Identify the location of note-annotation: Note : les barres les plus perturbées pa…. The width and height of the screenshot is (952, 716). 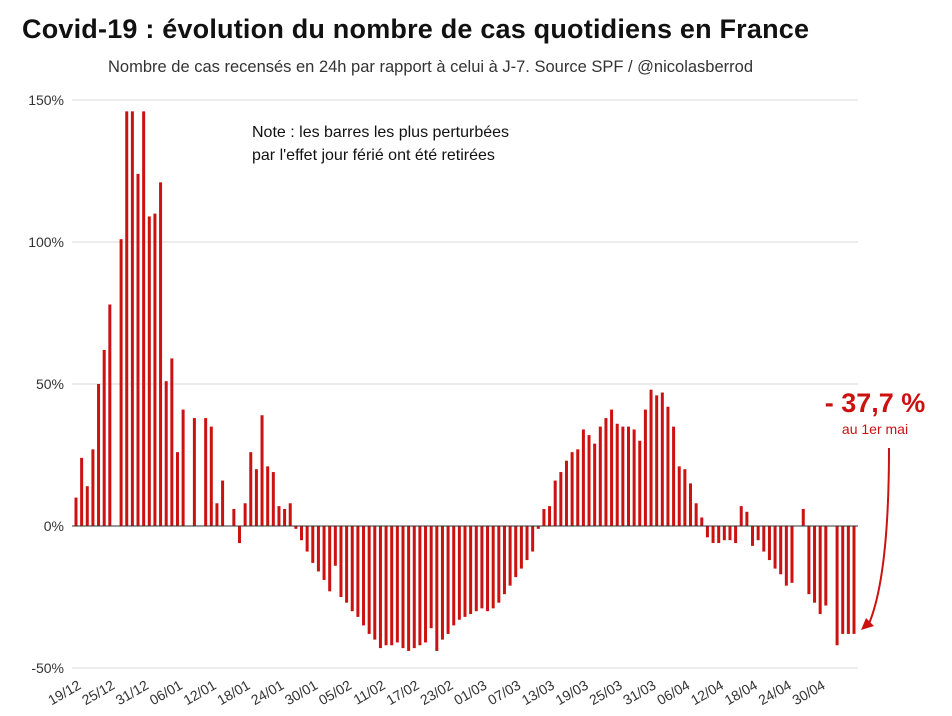
(380, 144).